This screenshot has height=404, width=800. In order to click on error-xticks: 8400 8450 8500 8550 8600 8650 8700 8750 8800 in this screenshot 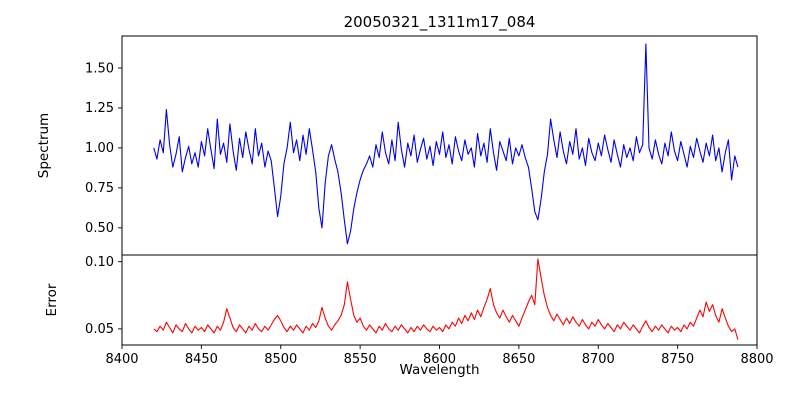, I will do `click(439, 356)`.